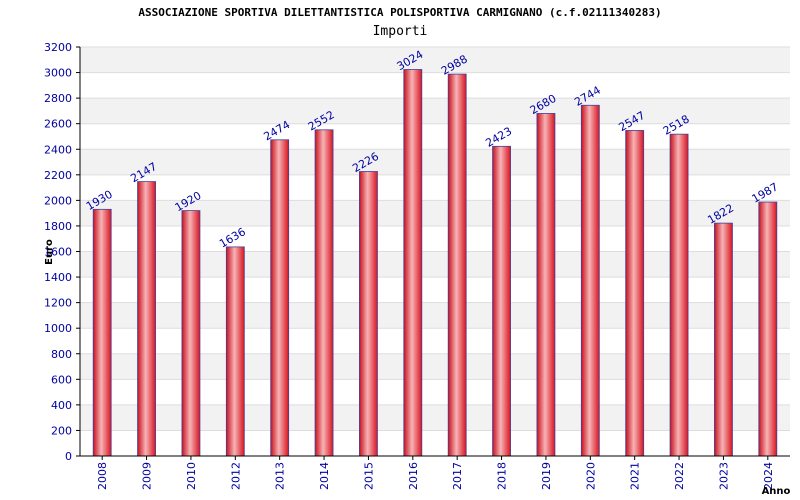 This screenshot has height=500, width=800. I want to click on x-tick-label: 2016, so click(413, 476).